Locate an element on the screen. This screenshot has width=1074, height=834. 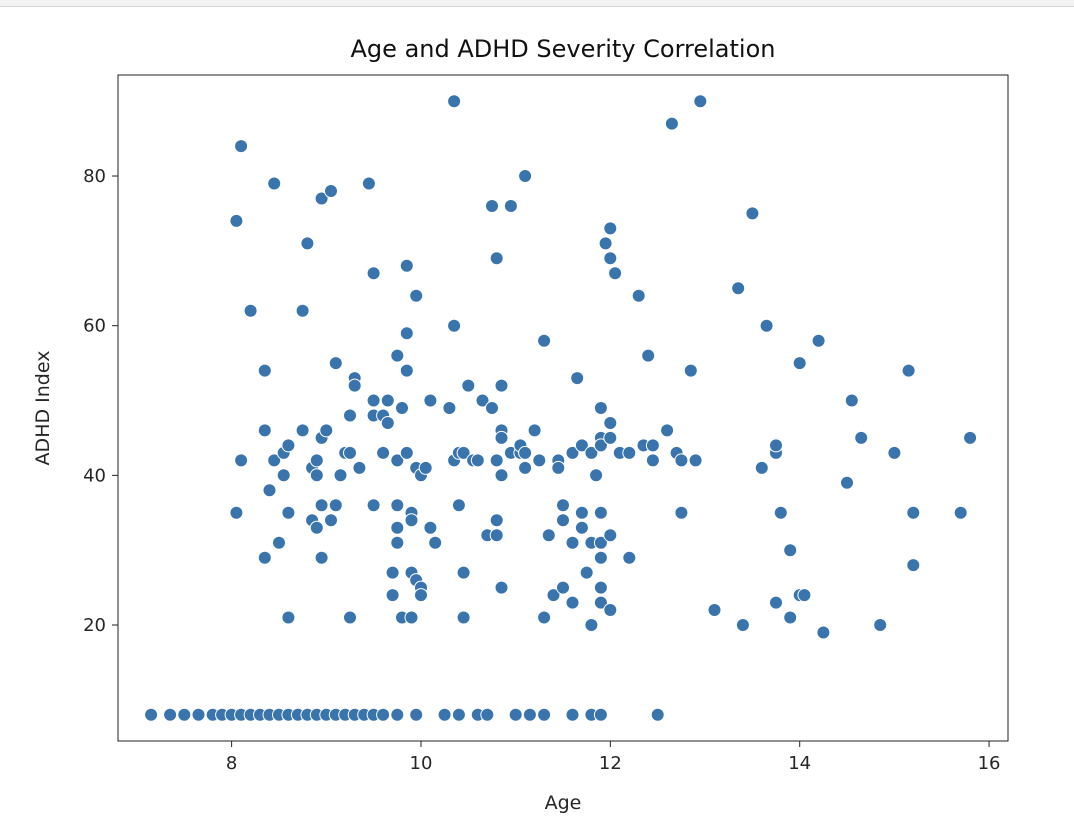
y-tick-label: 40 is located at coordinates (94, 475).